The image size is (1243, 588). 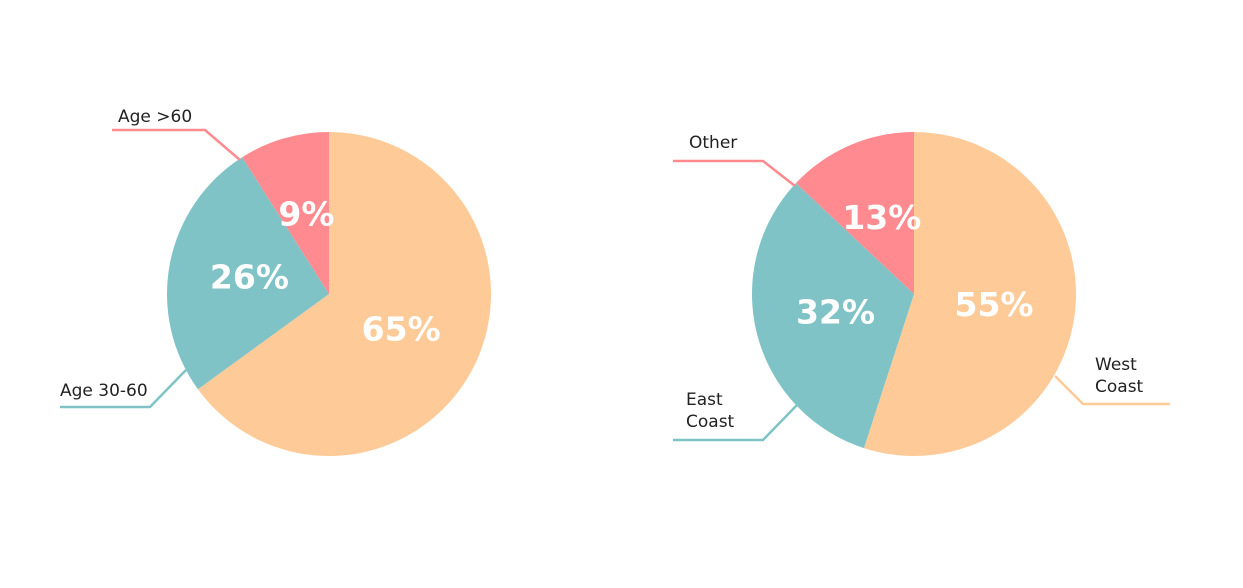 I want to click on value-label: 26%, so click(x=249, y=276).